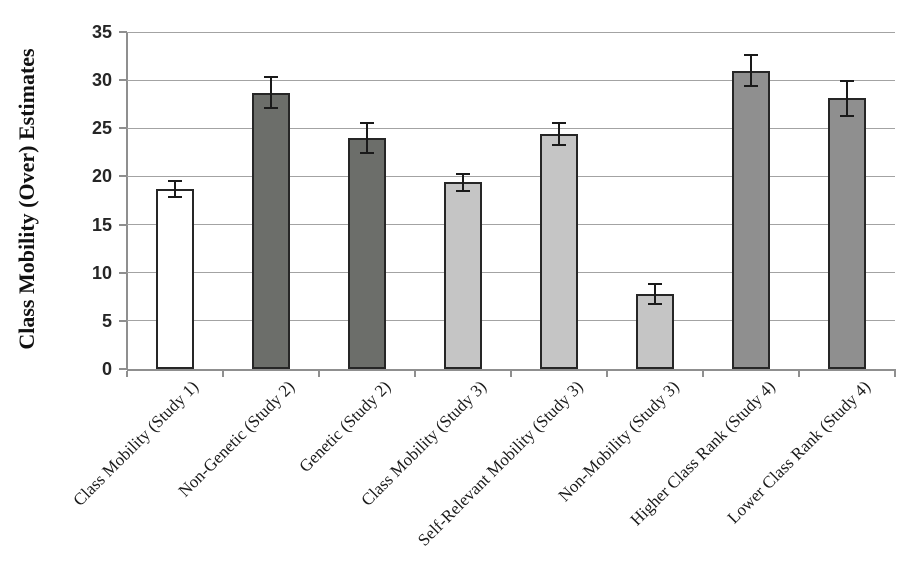 This screenshot has width=913, height=587. What do you see at coordinates (101, 176) in the screenshot?
I see `y-tick-label: 20` at bounding box center [101, 176].